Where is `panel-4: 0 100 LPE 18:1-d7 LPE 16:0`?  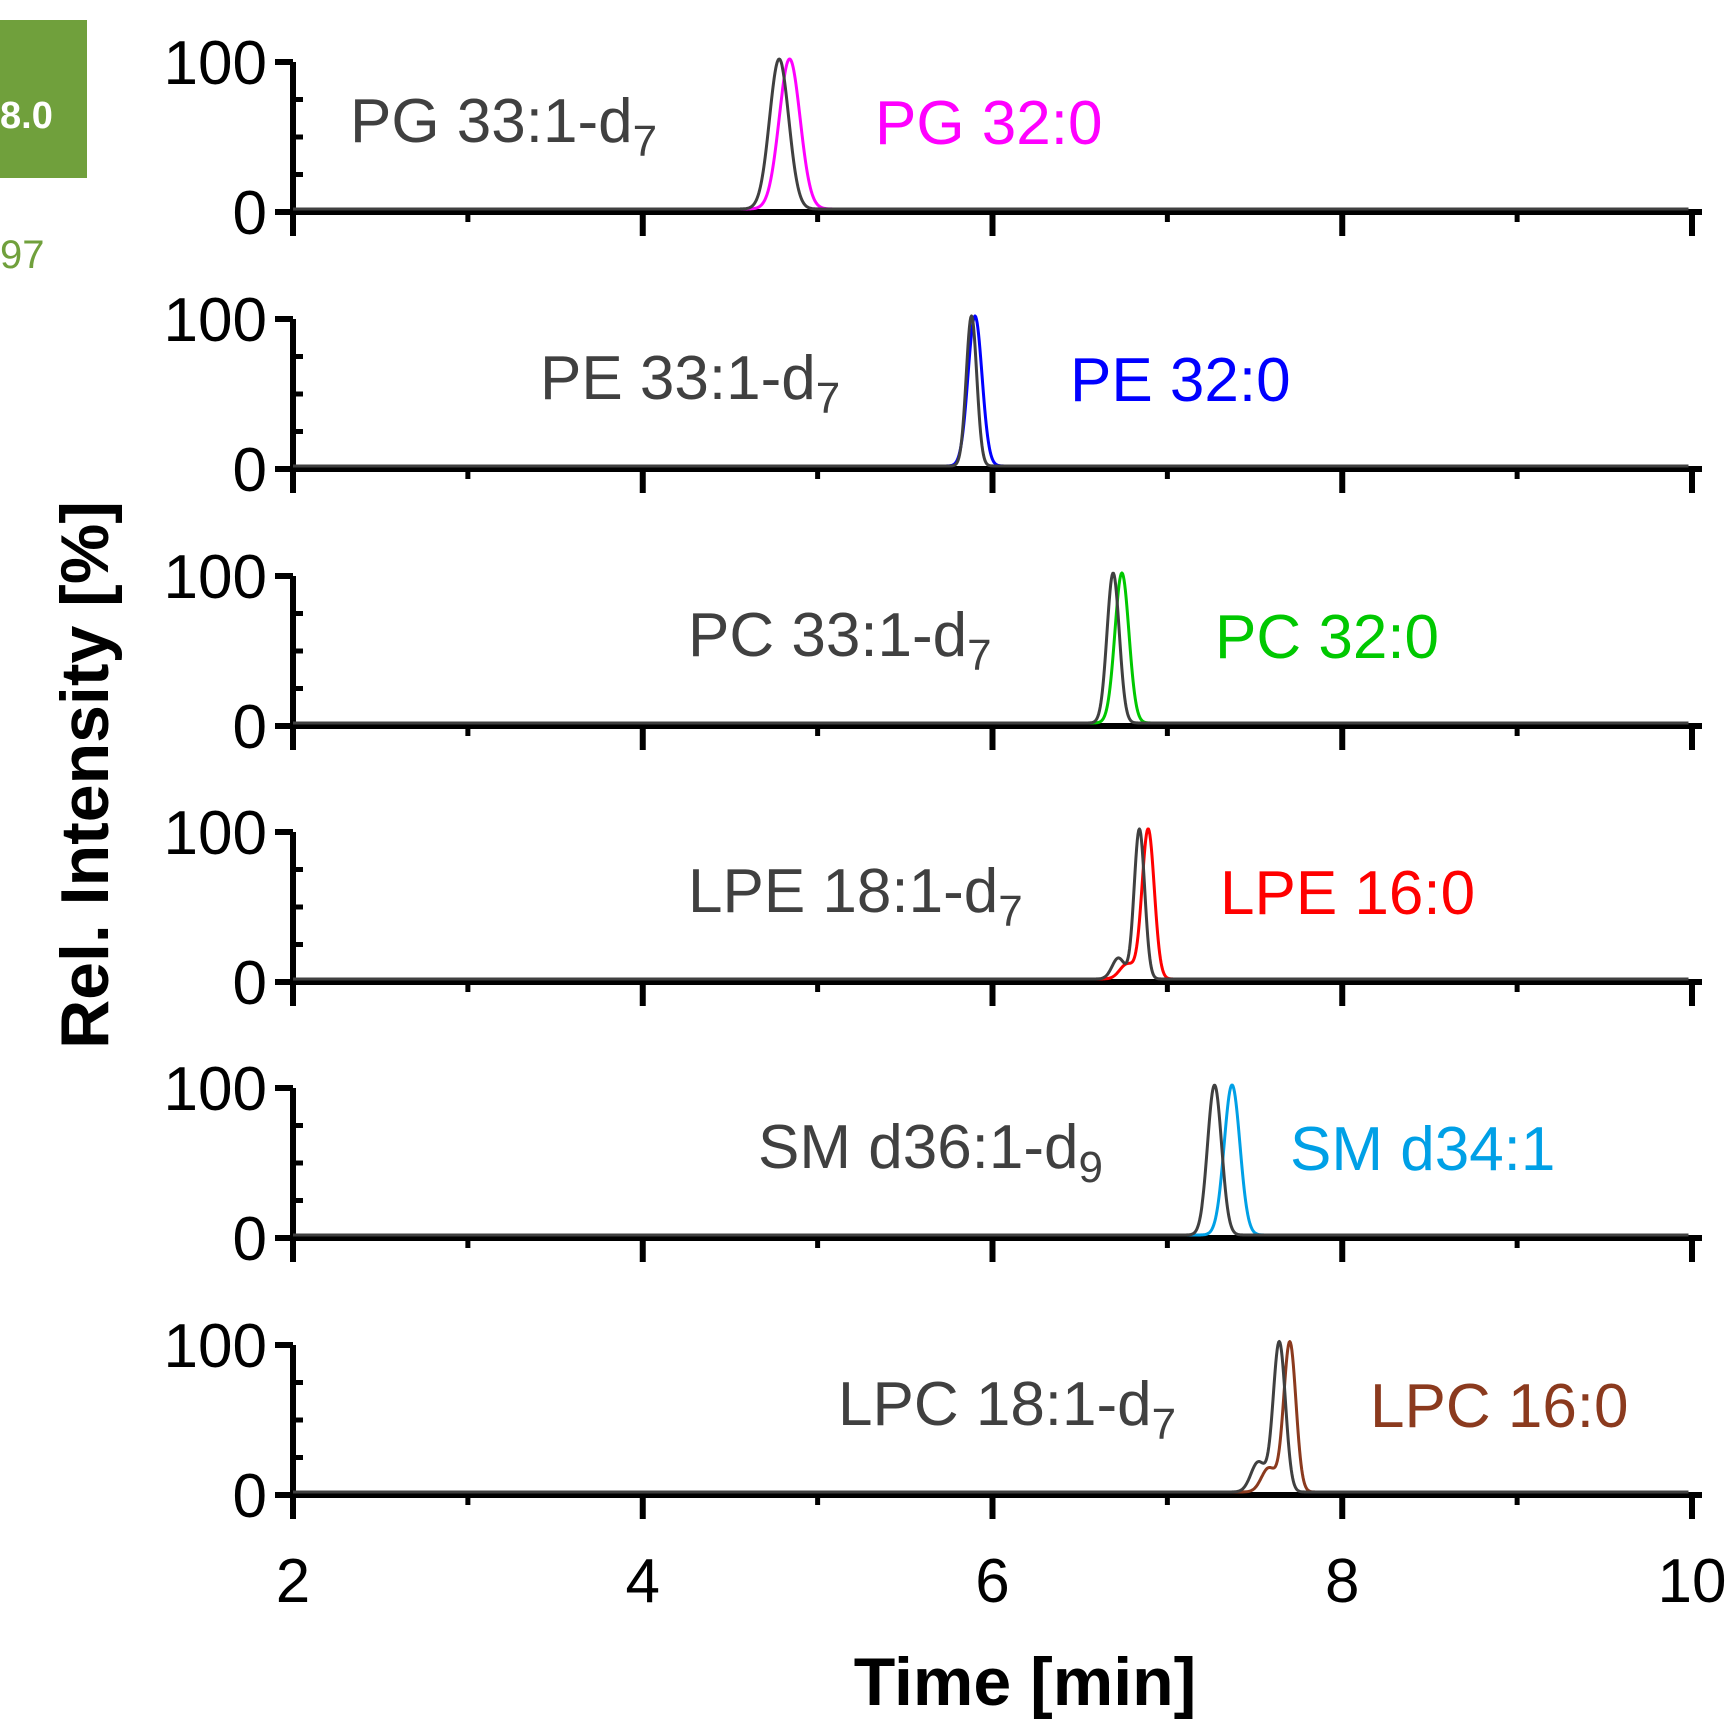
panel-4: 0 100 LPE 18:1-d7 LPE 16:0 is located at coordinates (933, 908).